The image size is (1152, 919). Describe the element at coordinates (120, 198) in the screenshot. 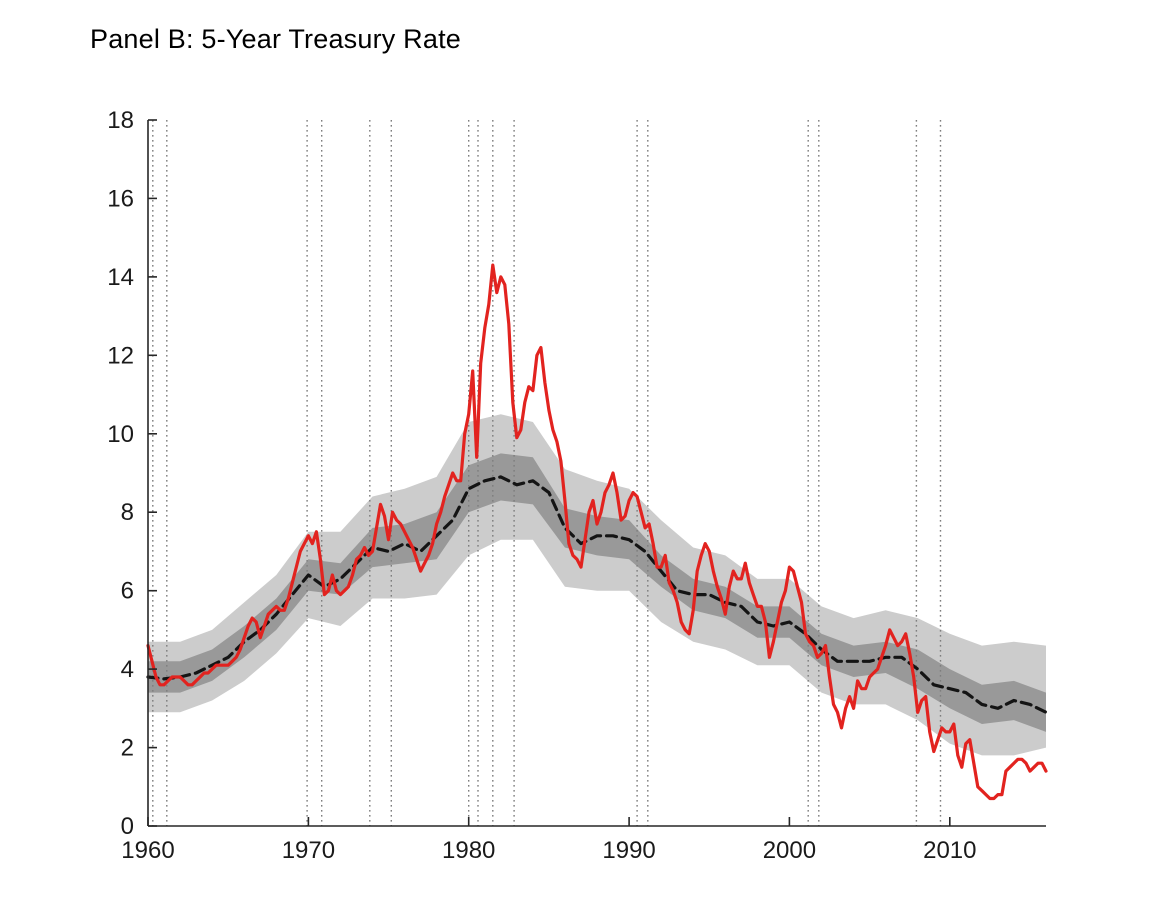

I see `y-tick-label: 16` at that location.